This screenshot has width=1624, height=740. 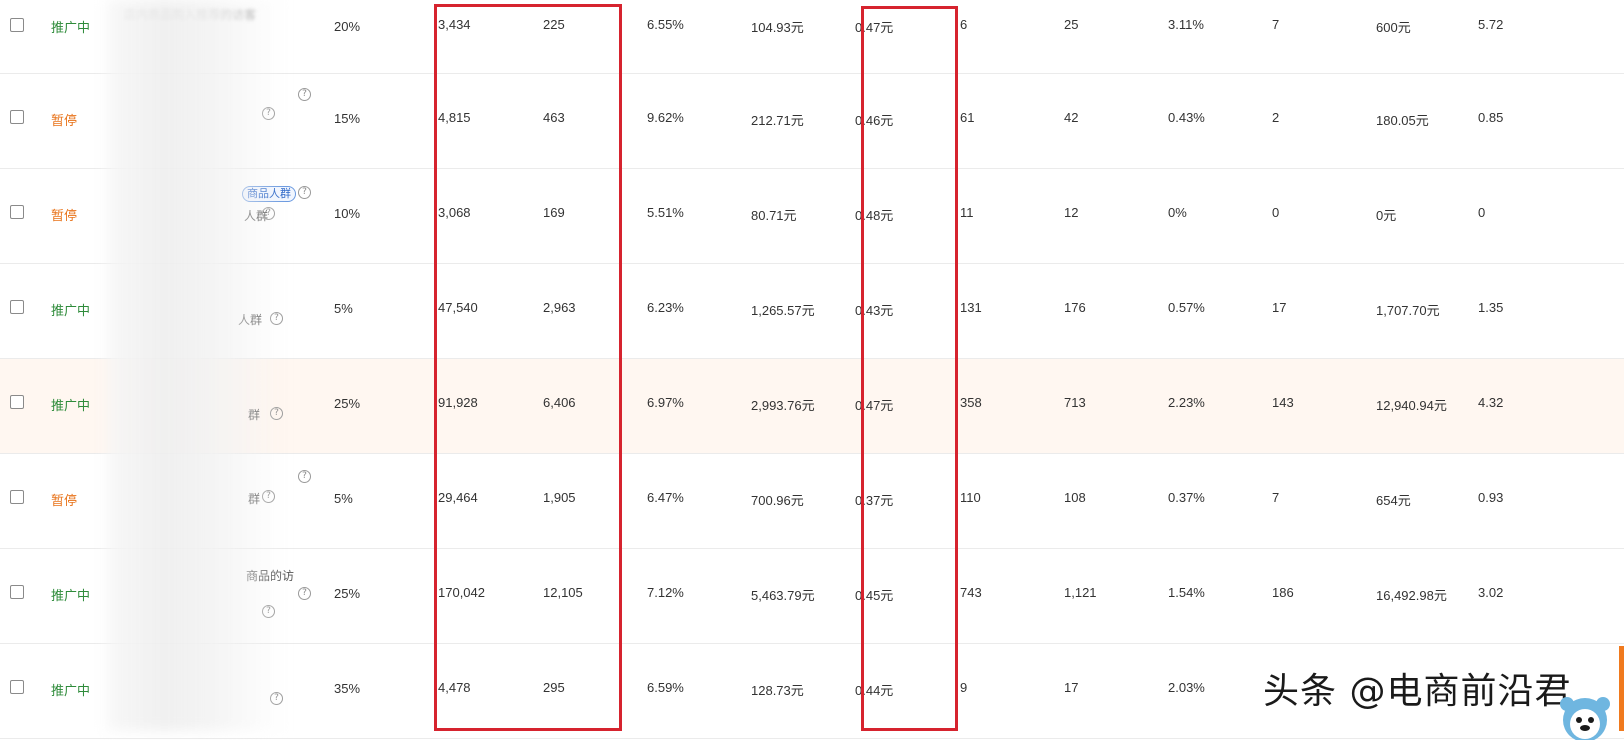 I want to click on metric-1: 47,540, so click(x=458, y=307).